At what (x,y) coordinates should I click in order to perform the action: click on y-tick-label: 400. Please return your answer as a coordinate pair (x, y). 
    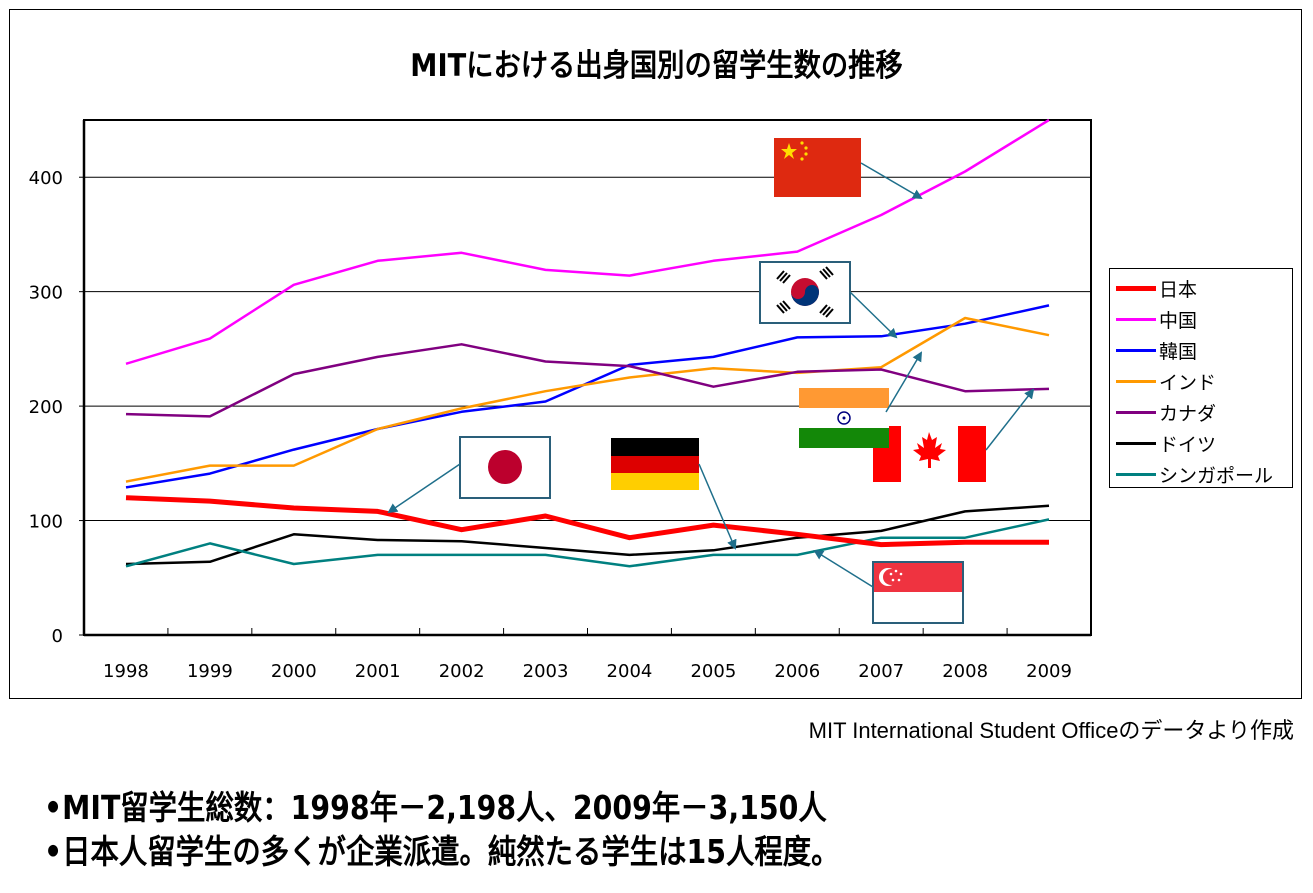
    Looking at the image, I should click on (46, 178).